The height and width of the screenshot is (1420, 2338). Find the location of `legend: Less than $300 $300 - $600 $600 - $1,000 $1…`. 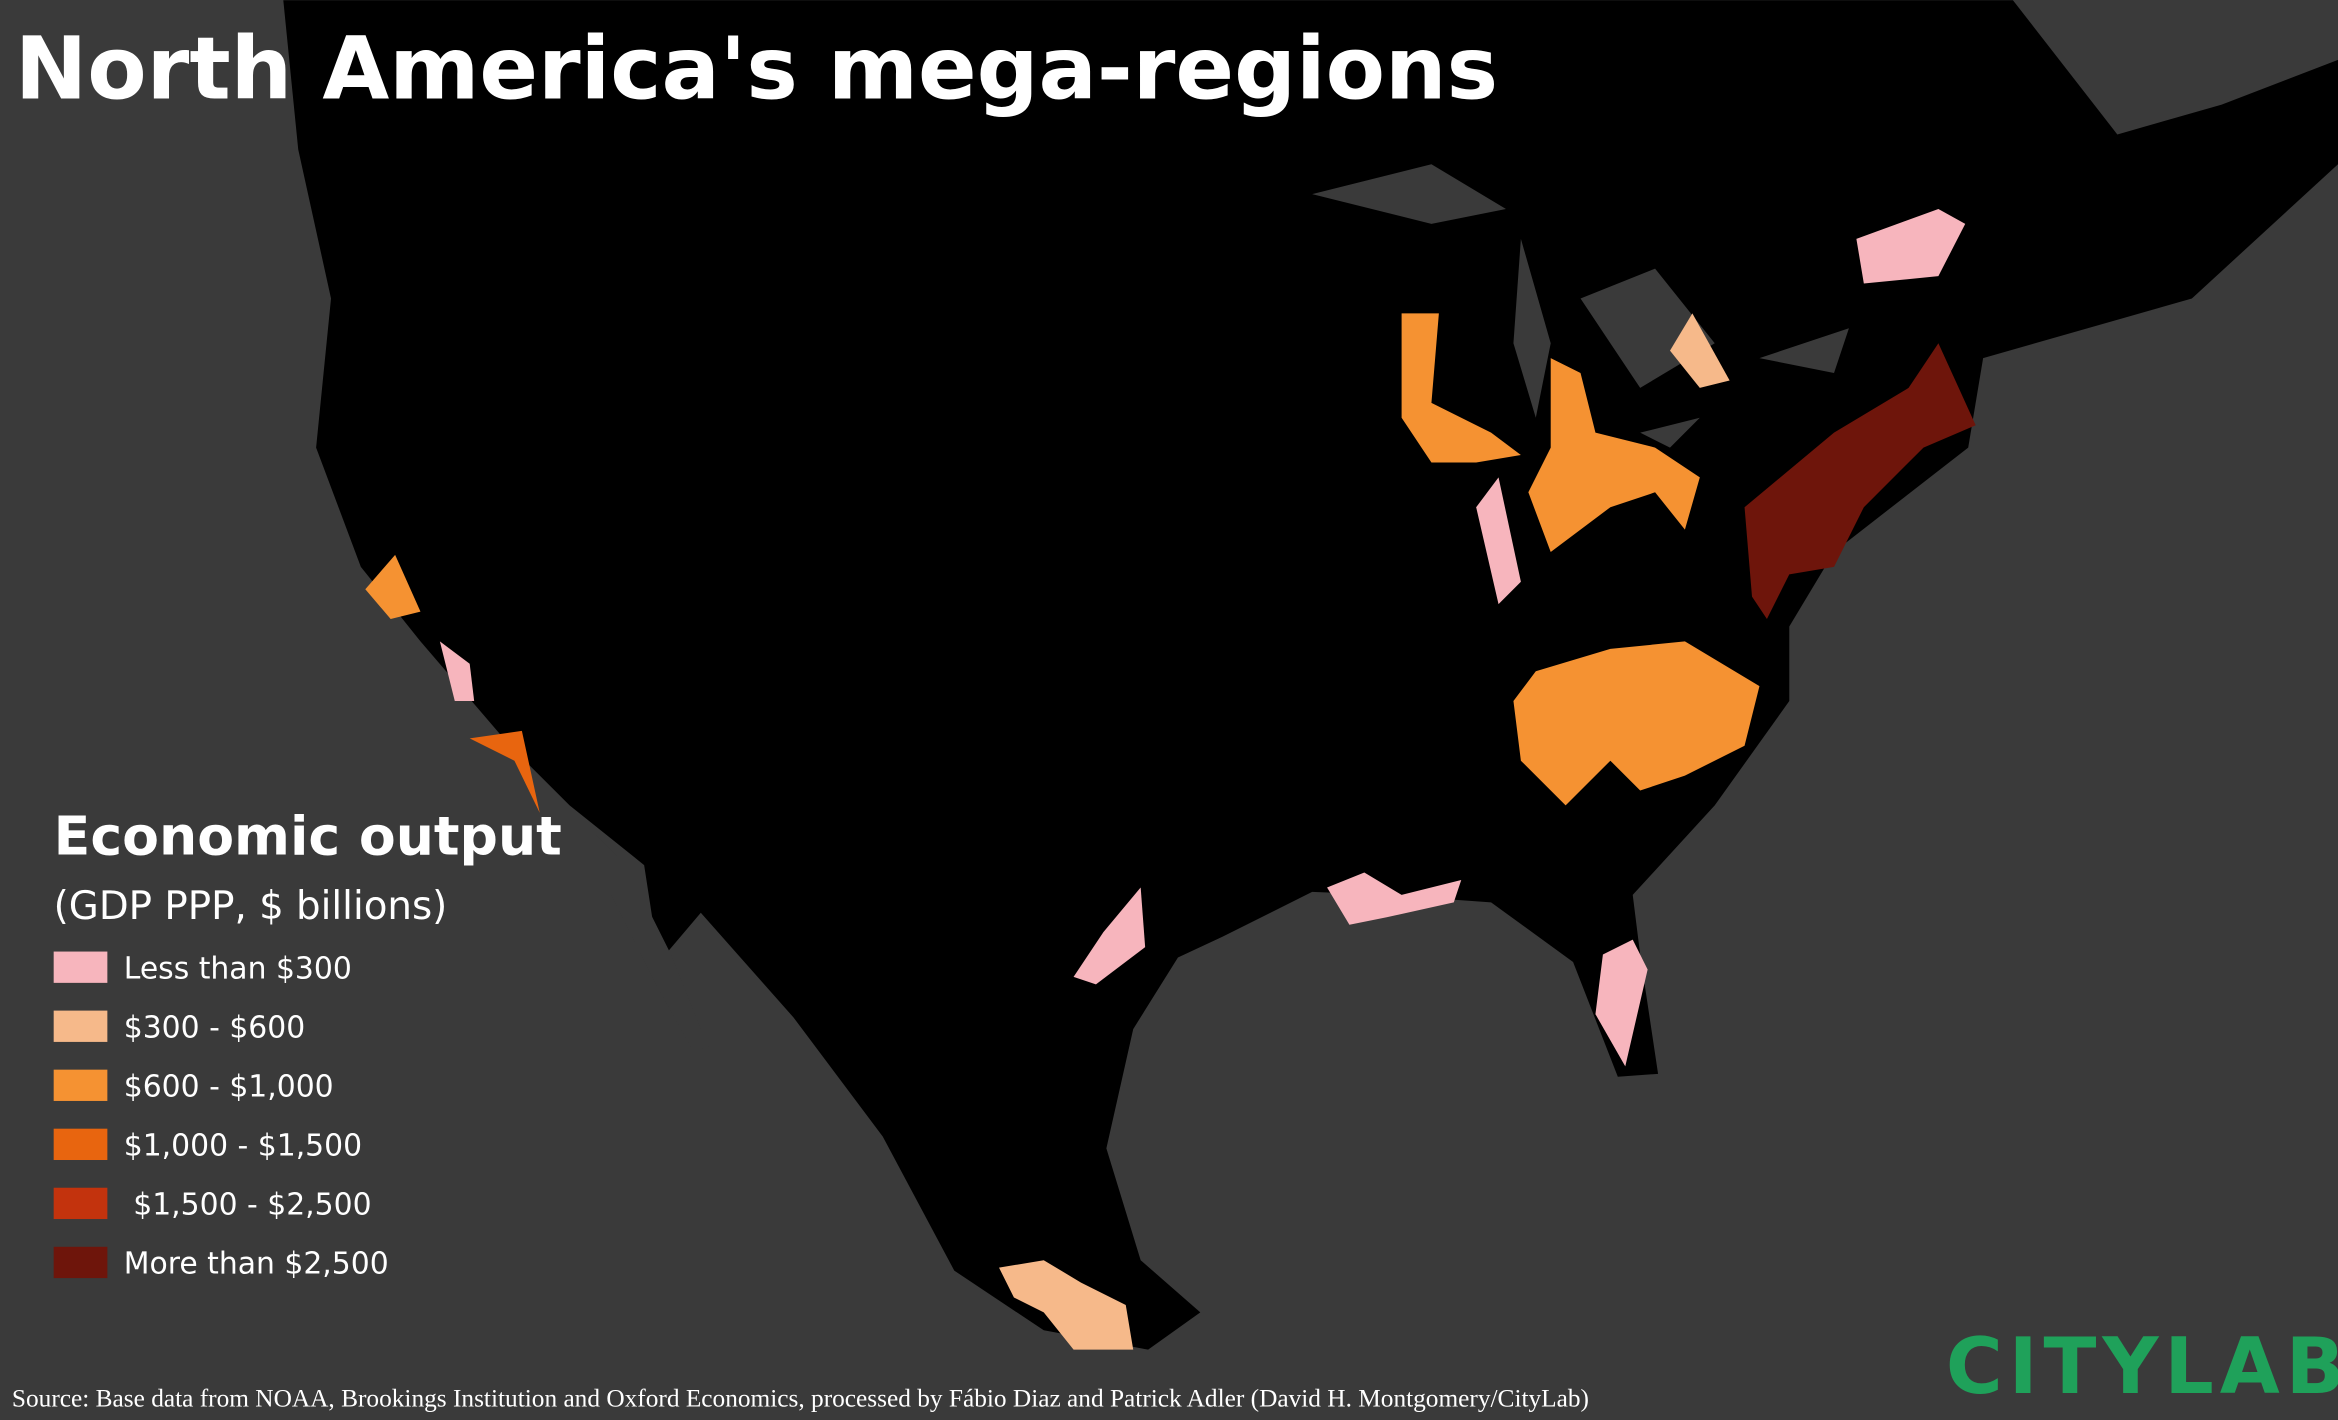

legend: Less than $300 $300 - $600 $600 - $1,000 $1… is located at coordinates (221, 1116).